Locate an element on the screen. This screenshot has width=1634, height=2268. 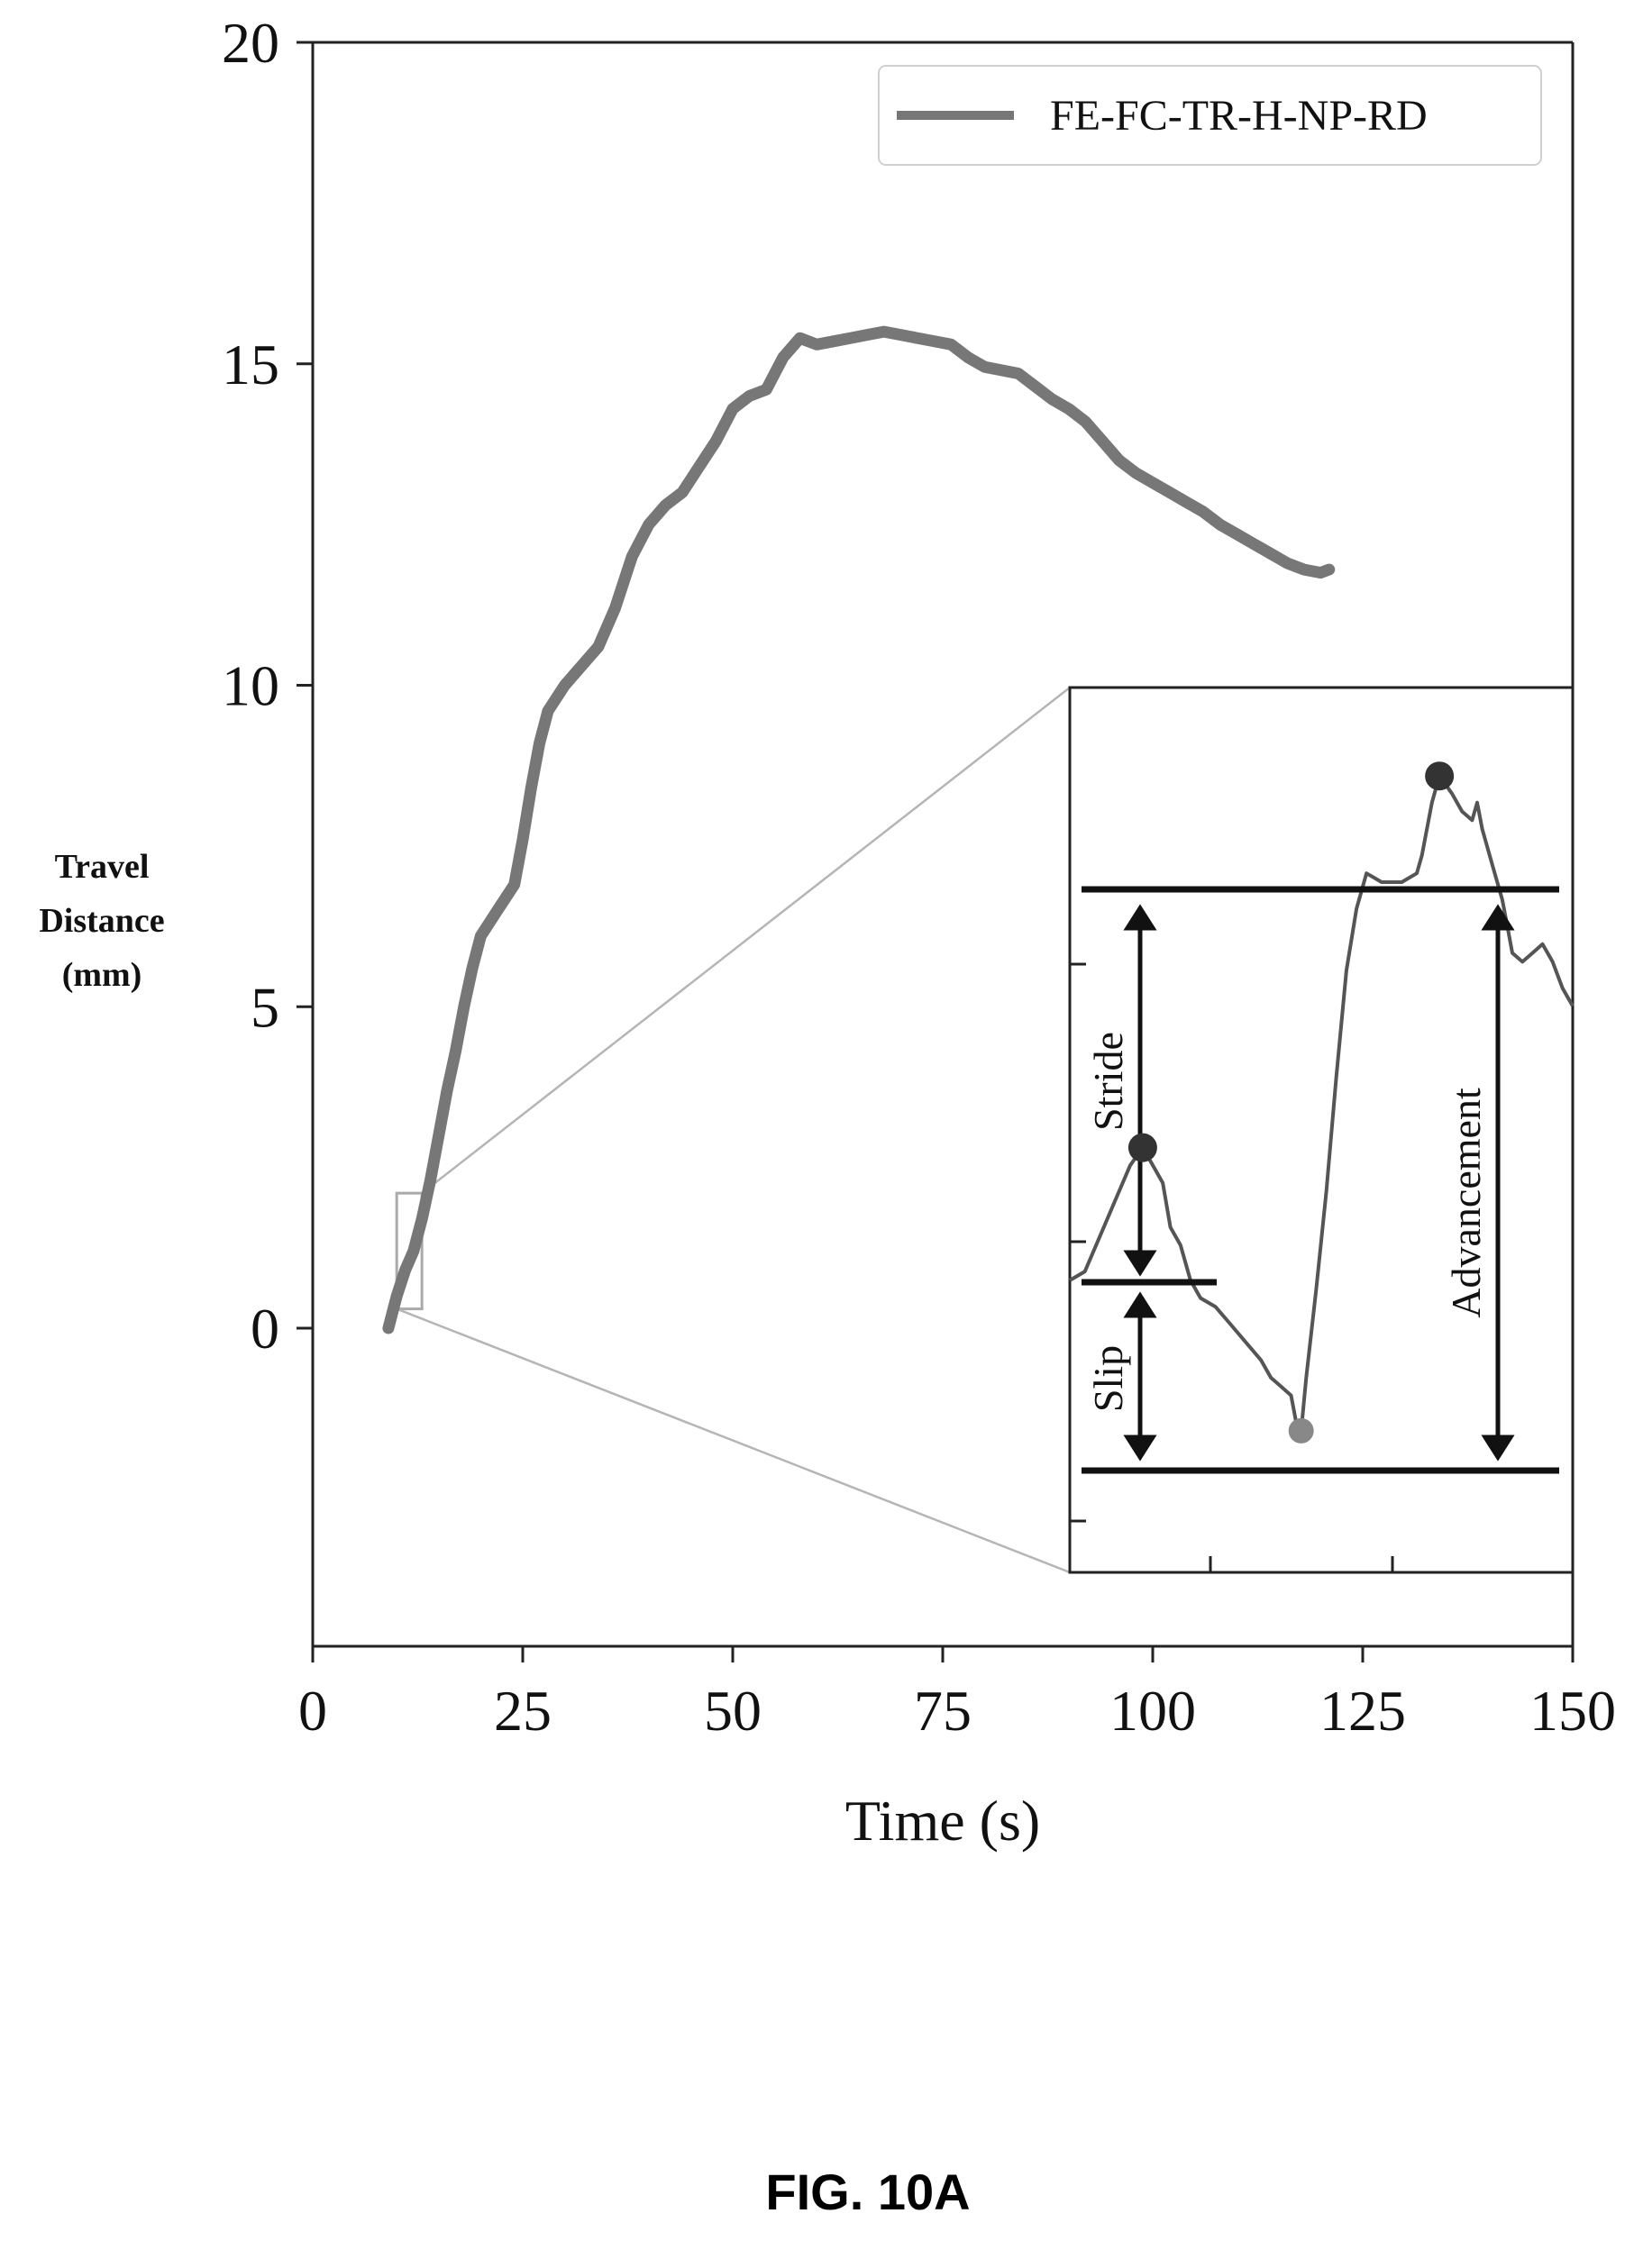
y-axis-ticks: 0 5 10 15 20 is located at coordinates (267, 686).